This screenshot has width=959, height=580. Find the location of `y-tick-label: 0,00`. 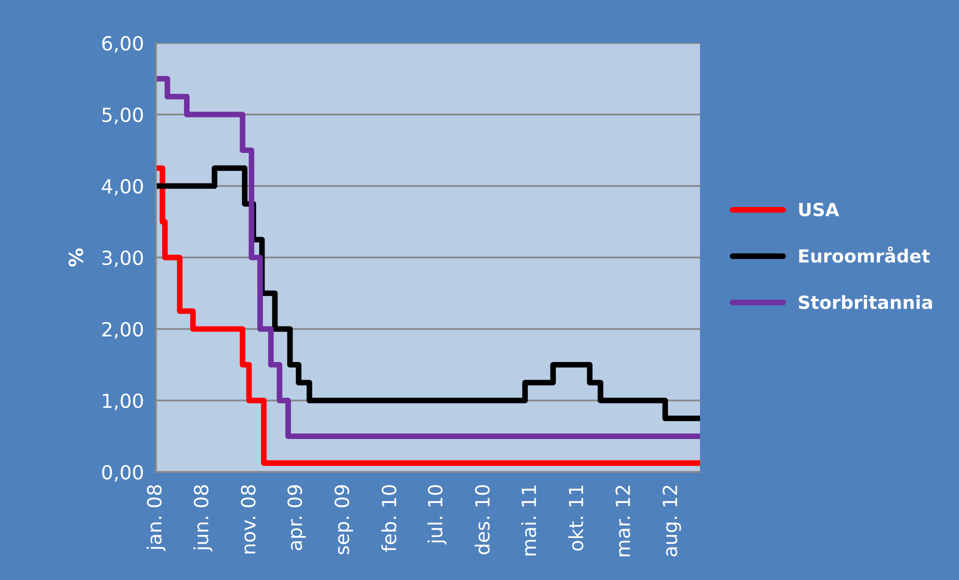

y-tick-label: 0,00 is located at coordinates (122, 473).